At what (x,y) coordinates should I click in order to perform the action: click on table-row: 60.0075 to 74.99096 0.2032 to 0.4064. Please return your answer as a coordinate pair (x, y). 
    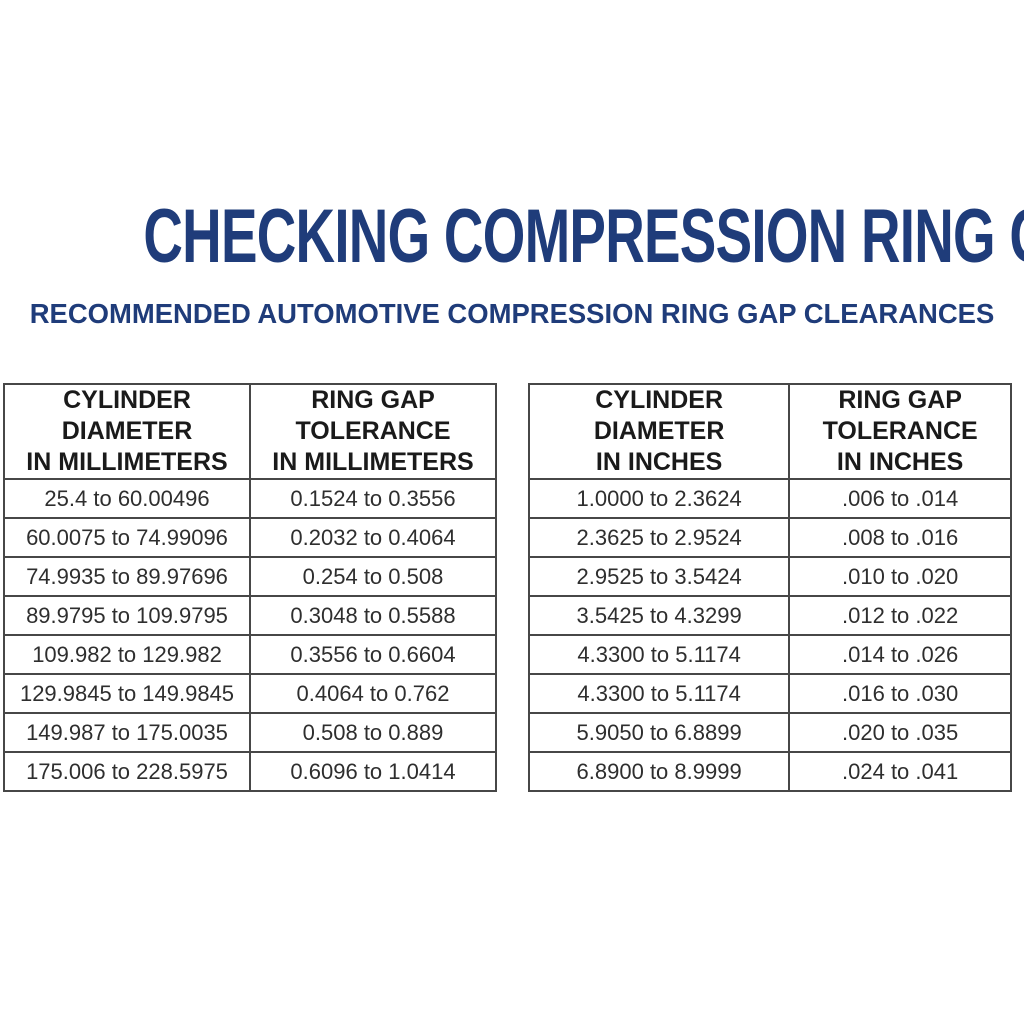
    Looking at the image, I should click on (250, 537).